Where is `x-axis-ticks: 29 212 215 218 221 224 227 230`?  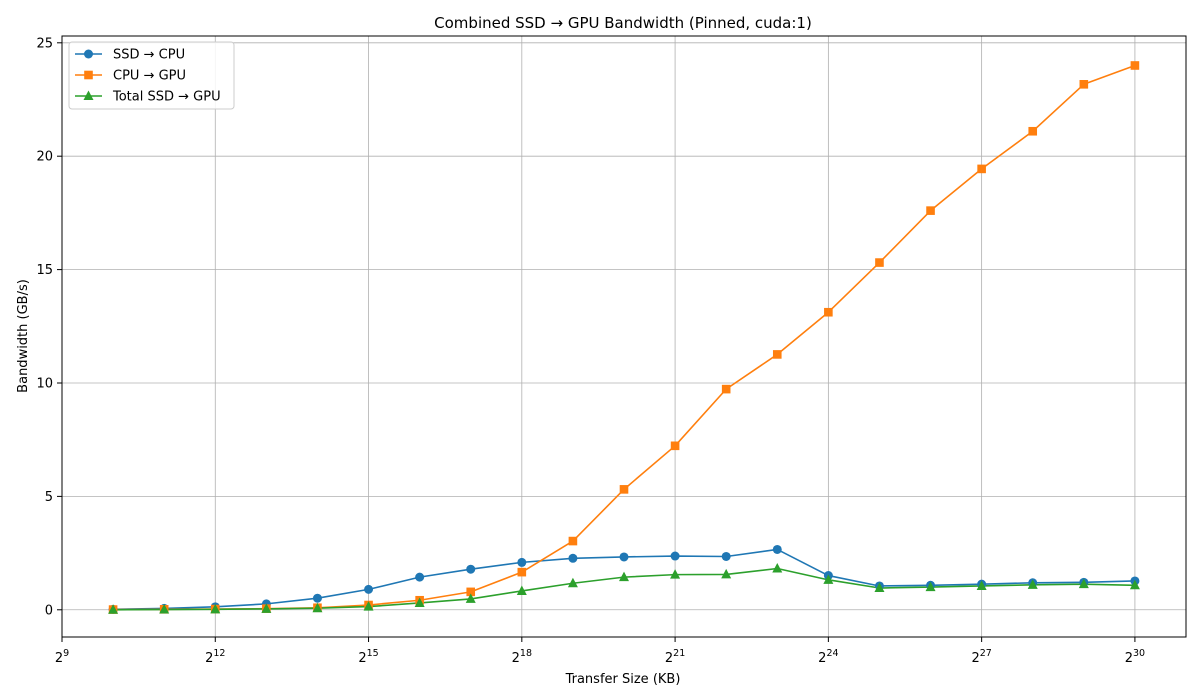
x-axis-ticks: 29 212 215 218 221 224 227 230 is located at coordinates (600, 651).